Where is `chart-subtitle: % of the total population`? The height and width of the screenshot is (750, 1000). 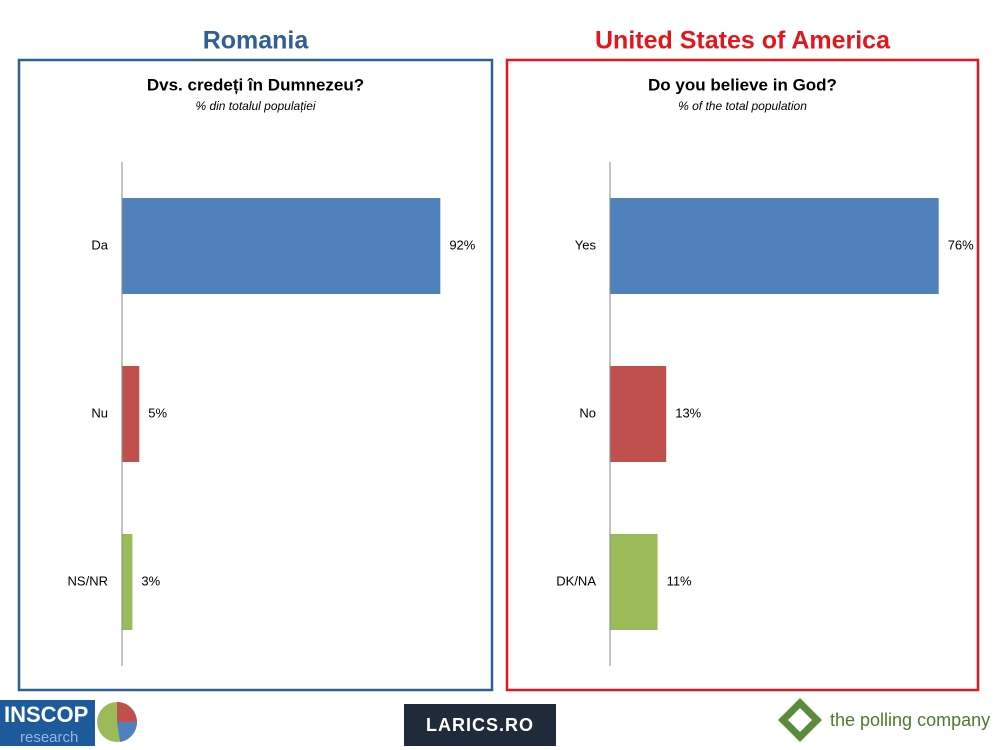
chart-subtitle: % of the total population is located at coordinates (742, 106).